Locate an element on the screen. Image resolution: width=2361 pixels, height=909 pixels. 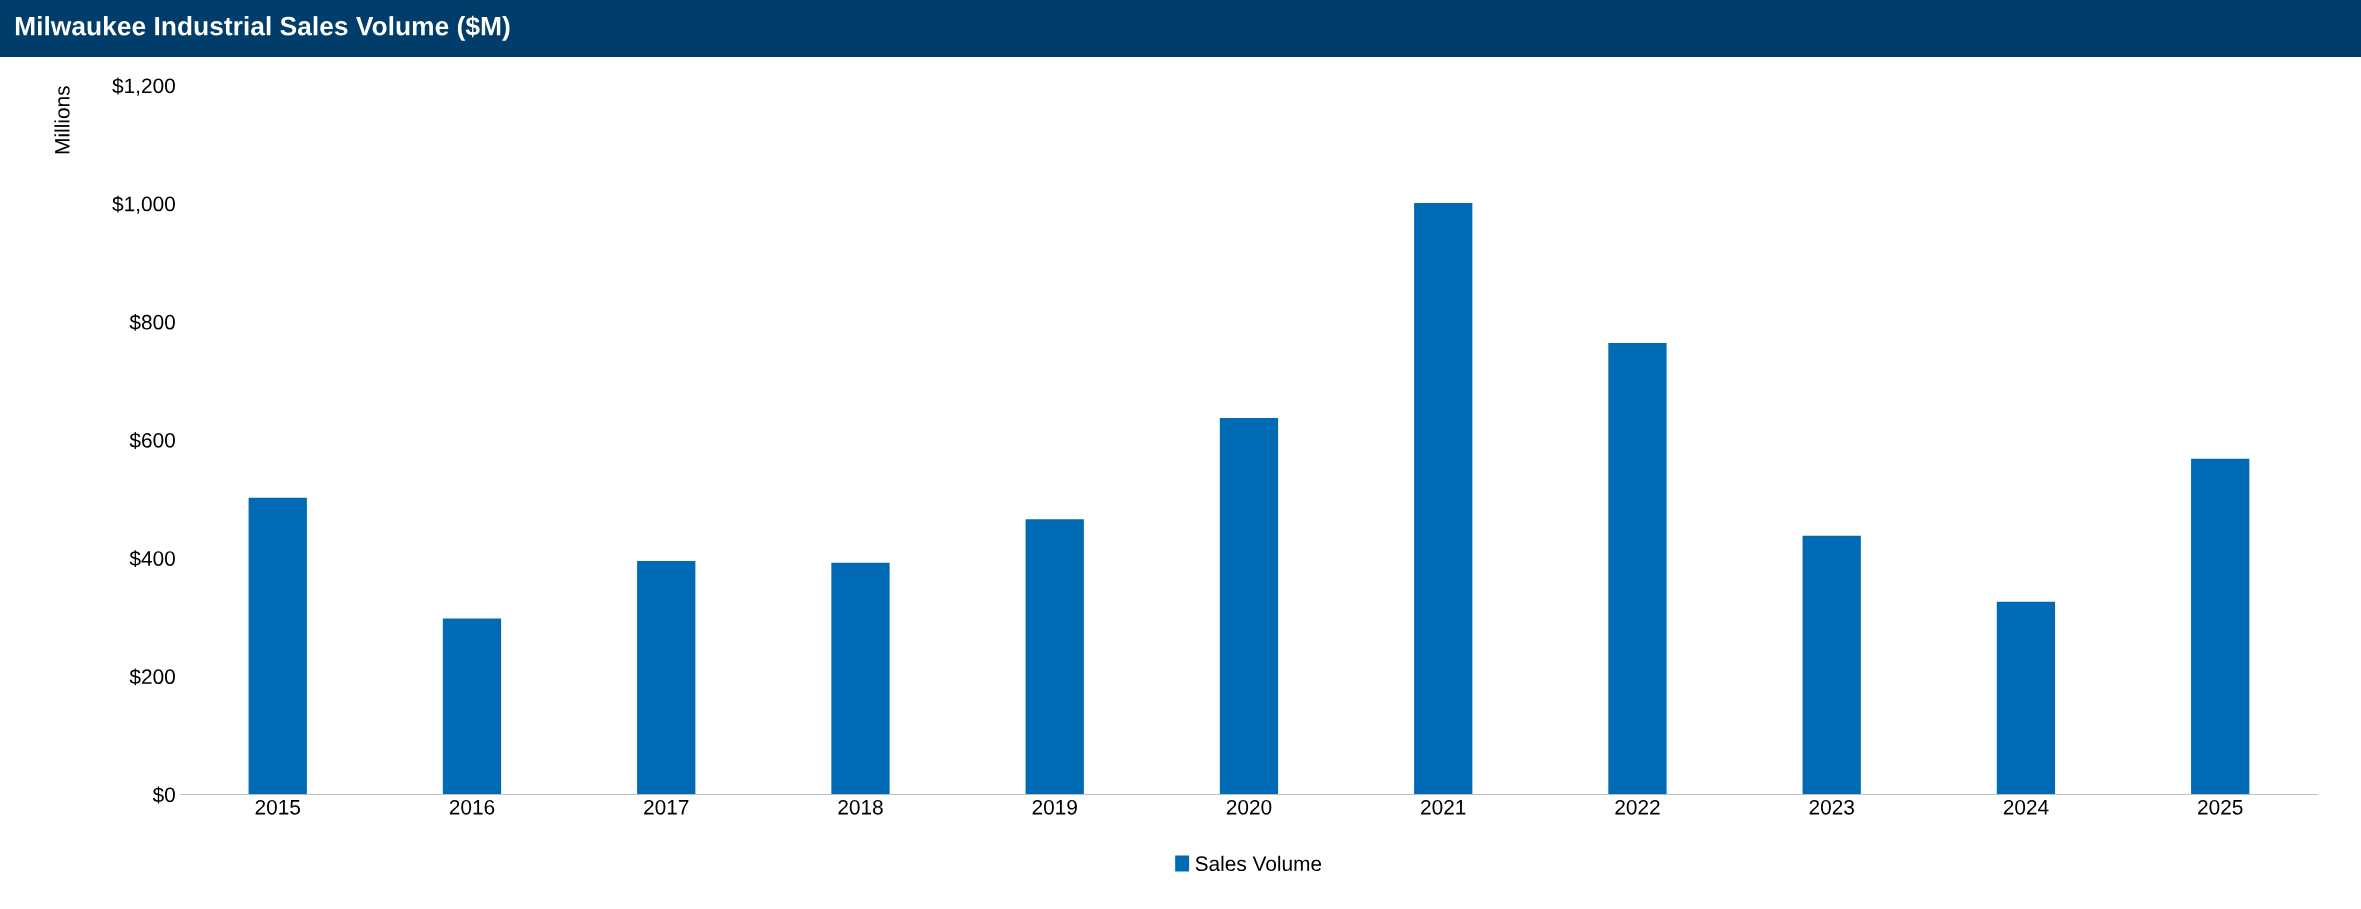
legend-label: Sales Volume is located at coordinates (1258, 863).